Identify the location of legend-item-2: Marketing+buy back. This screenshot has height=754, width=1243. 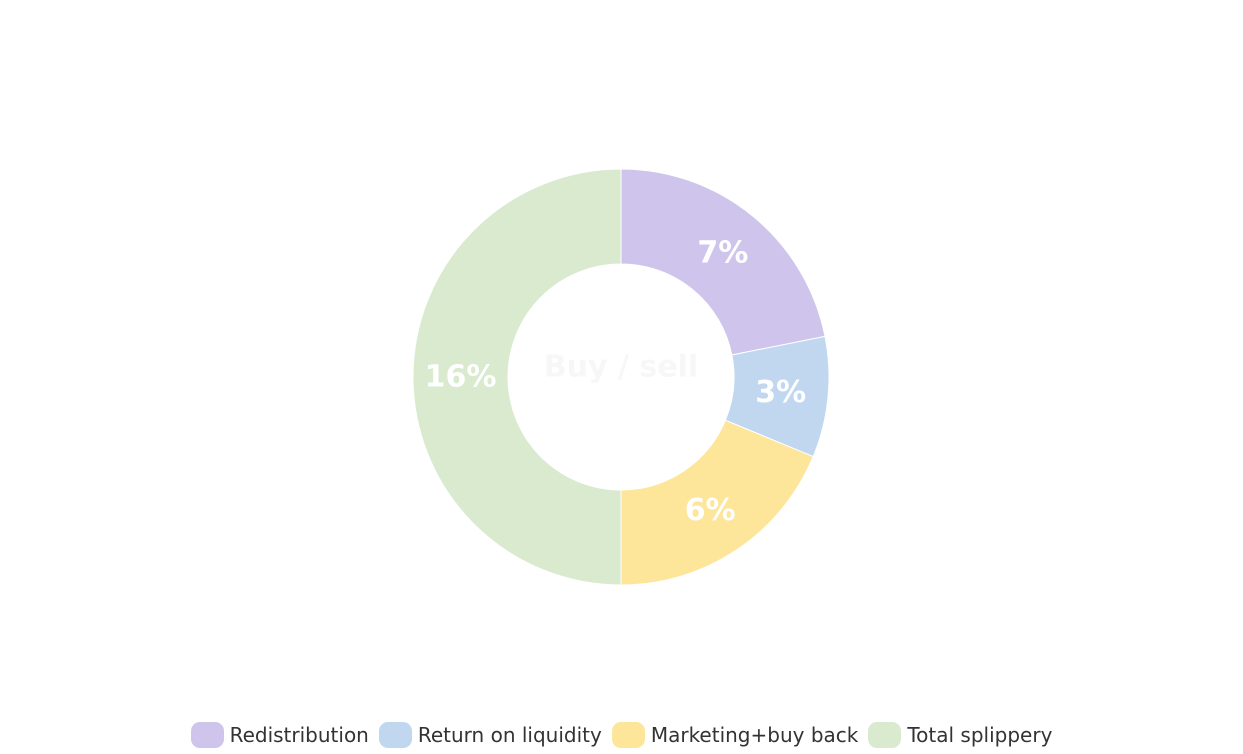
(735, 735).